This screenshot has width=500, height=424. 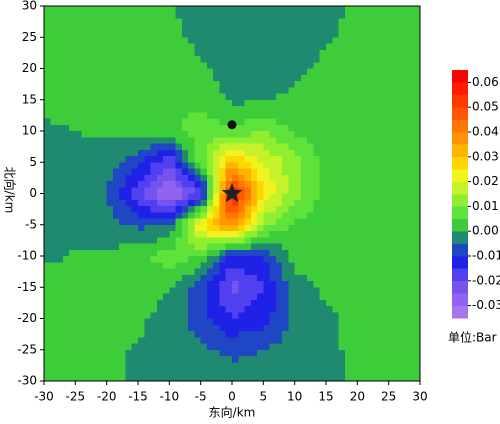 What do you see at coordinates (29, 6) in the screenshot?
I see `y-tick-label: 30` at bounding box center [29, 6].